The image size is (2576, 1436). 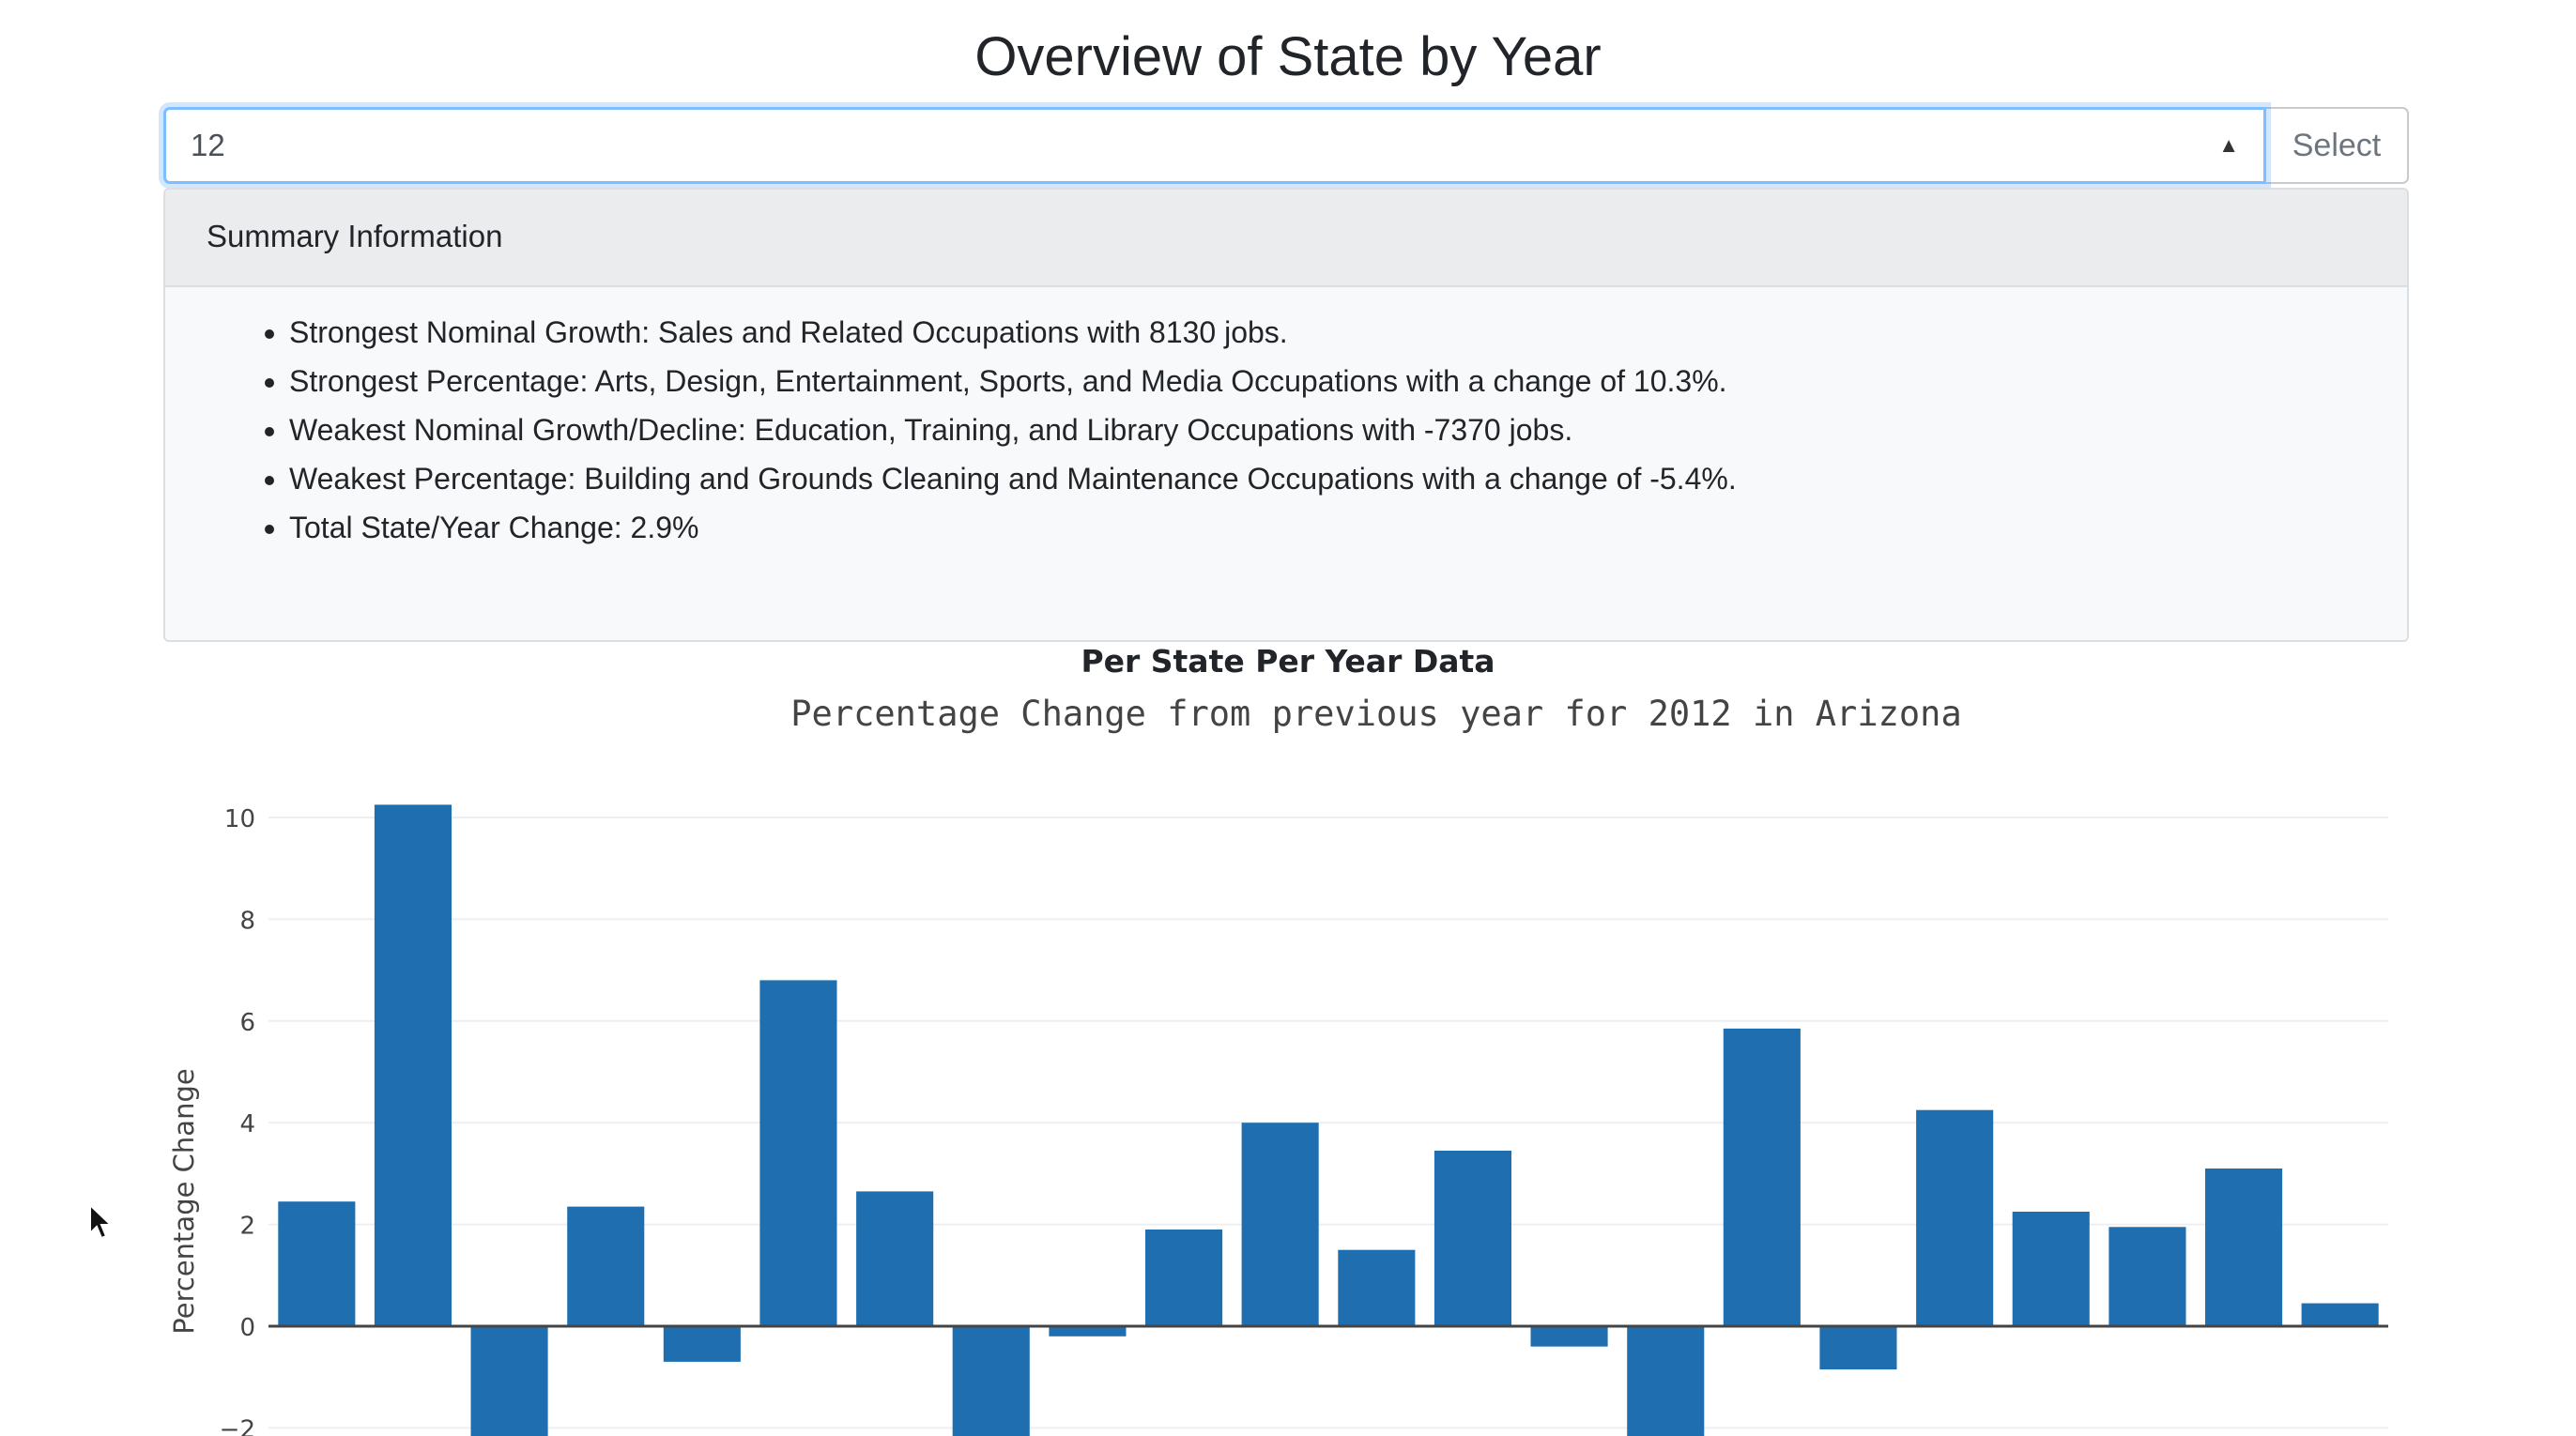 I want to click on y-tick-label: 0, so click(x=247, y=1328).